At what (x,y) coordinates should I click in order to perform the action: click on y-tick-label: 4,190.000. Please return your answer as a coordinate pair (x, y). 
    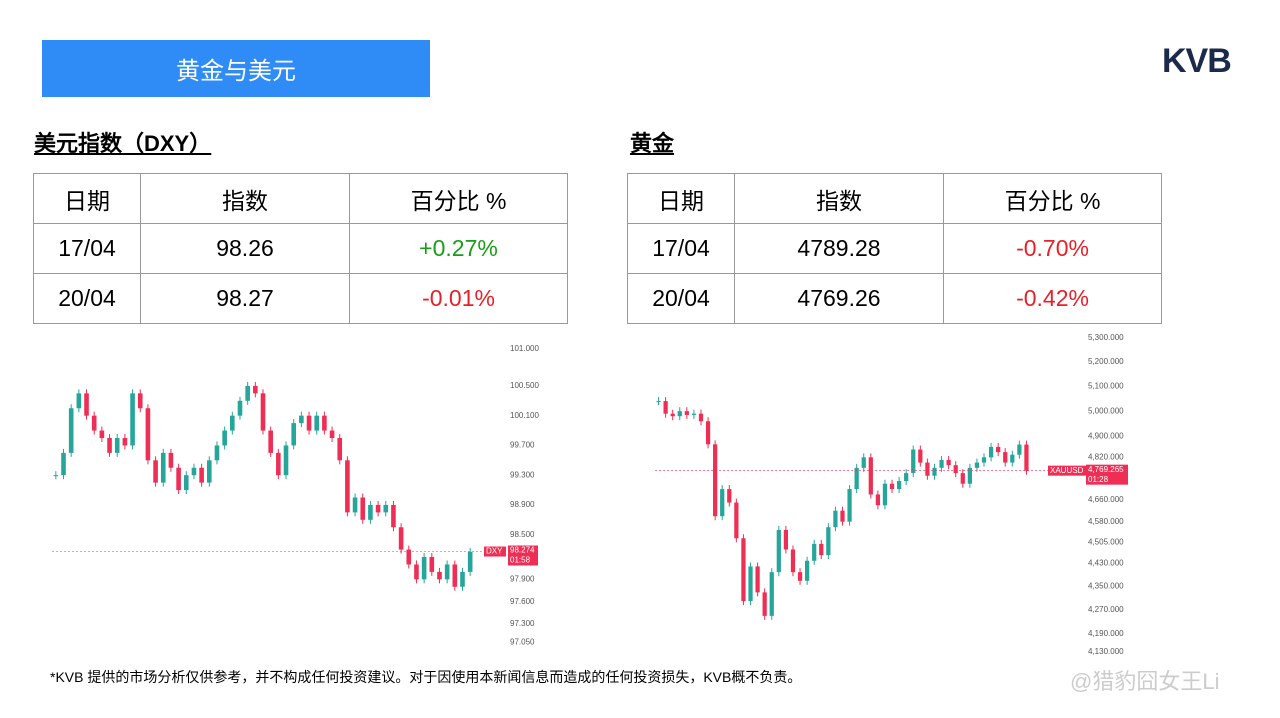
    Looking at the image, I should click on (1106, 633).